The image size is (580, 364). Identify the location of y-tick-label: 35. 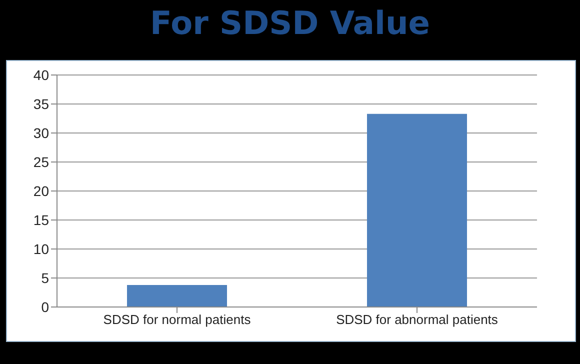
(41, 104).